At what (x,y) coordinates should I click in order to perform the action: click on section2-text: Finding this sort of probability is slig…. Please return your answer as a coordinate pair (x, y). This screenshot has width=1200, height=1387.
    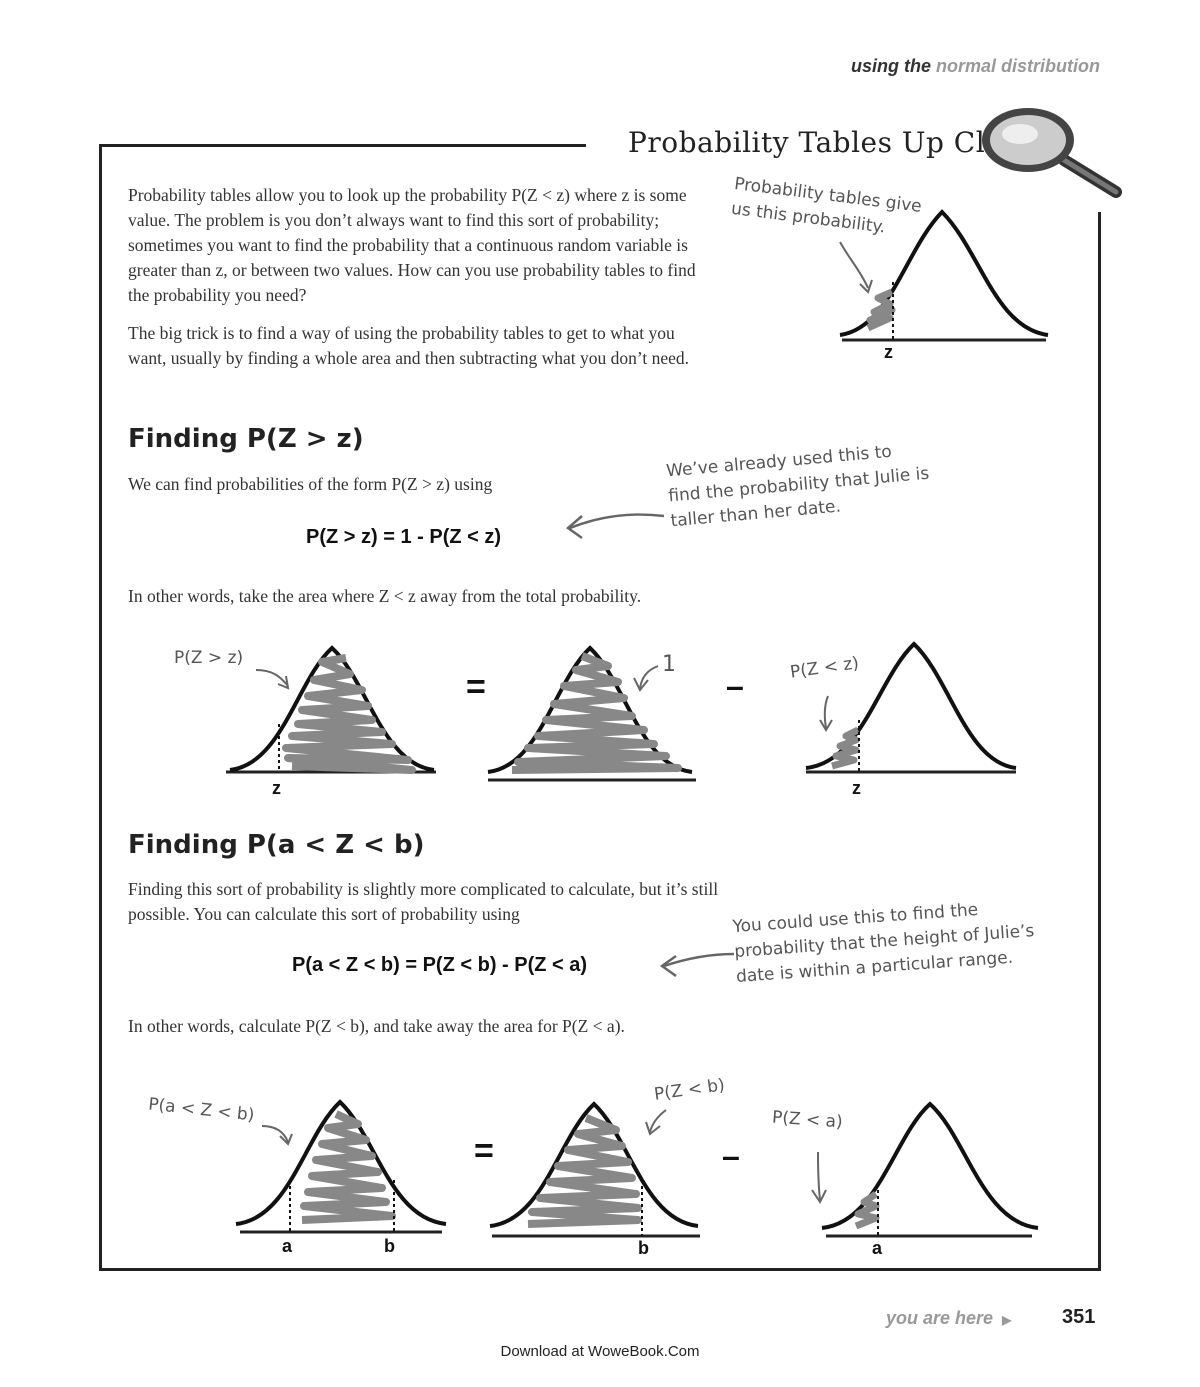
    Looking at the image, I should click on (423, 901).